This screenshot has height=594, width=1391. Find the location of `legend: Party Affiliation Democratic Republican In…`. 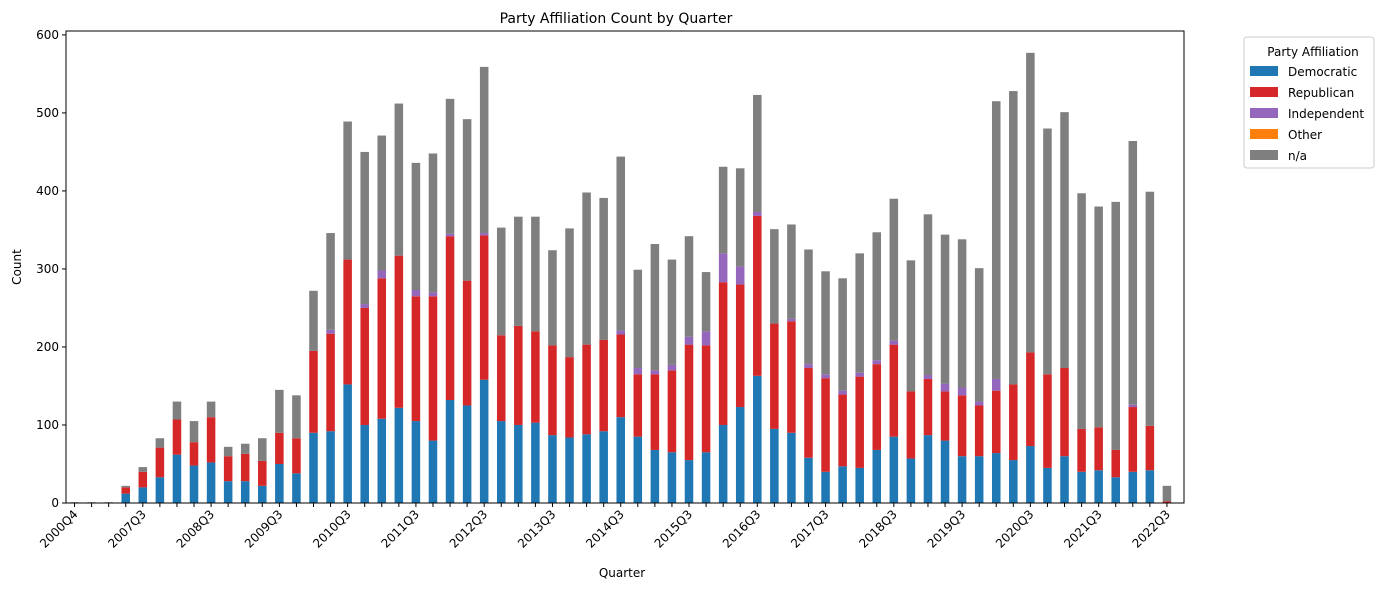

legend: Party Affiliation Democratic Republican In… is located at coordinates (1309, 102).